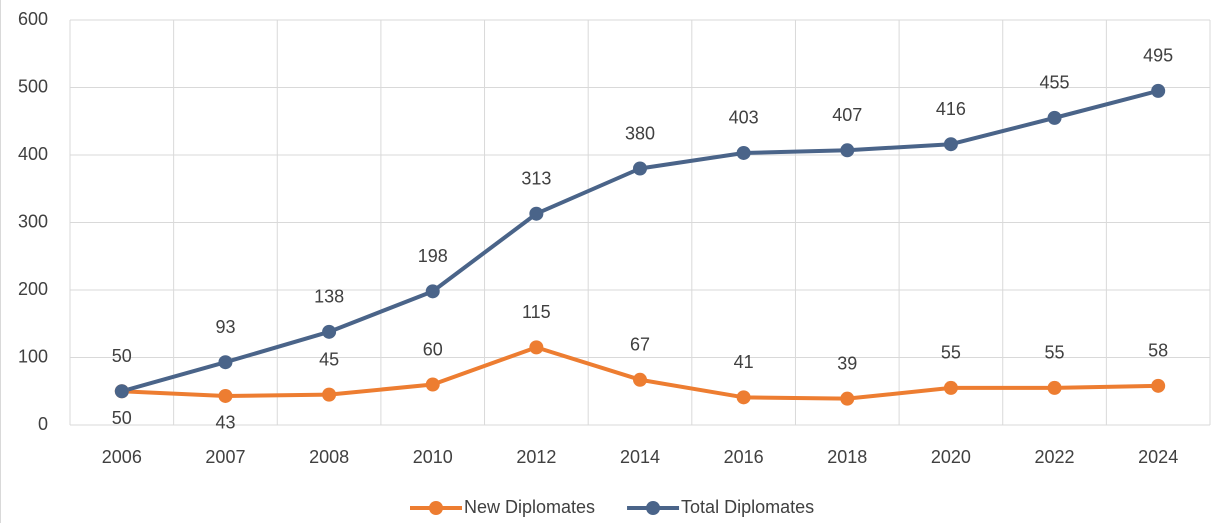 The image size is (1231, 523). What do you see at coordinates (640, 345) in the screenshot?
I see `data-label: 67` at bounding box center [640, 345].